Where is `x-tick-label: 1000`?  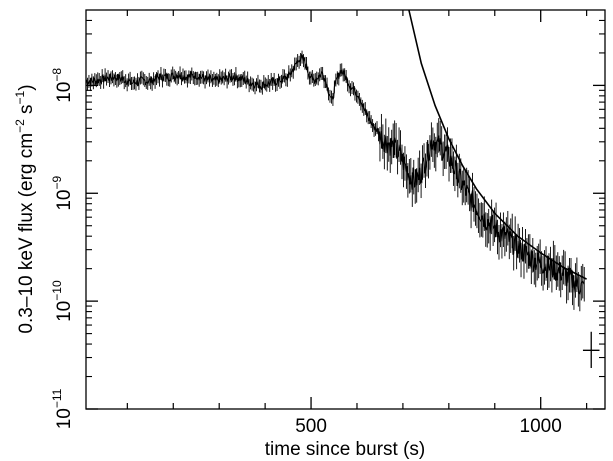 x-tick-label: 1000 is located at coordinates (541, 426).